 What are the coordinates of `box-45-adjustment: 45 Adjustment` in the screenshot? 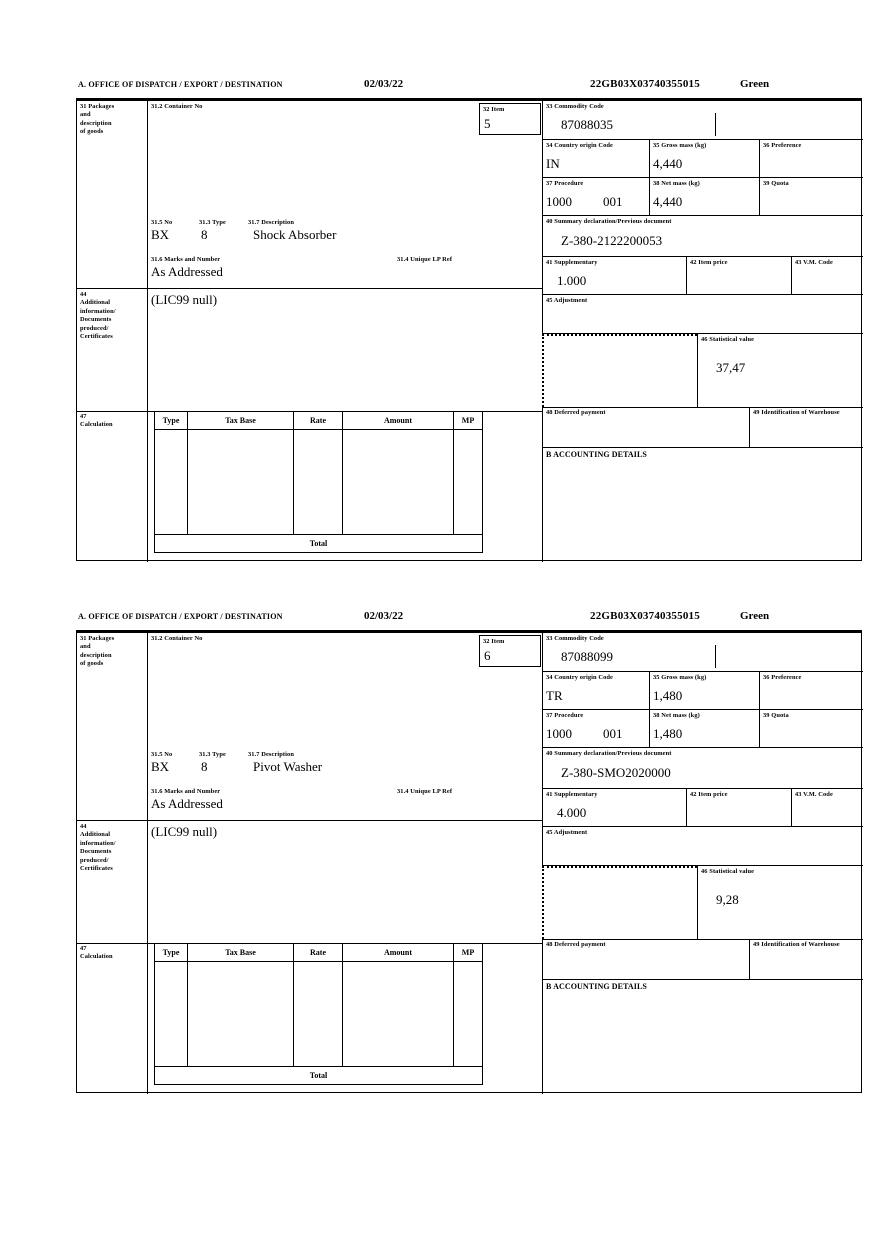 It's located at (702, 314).